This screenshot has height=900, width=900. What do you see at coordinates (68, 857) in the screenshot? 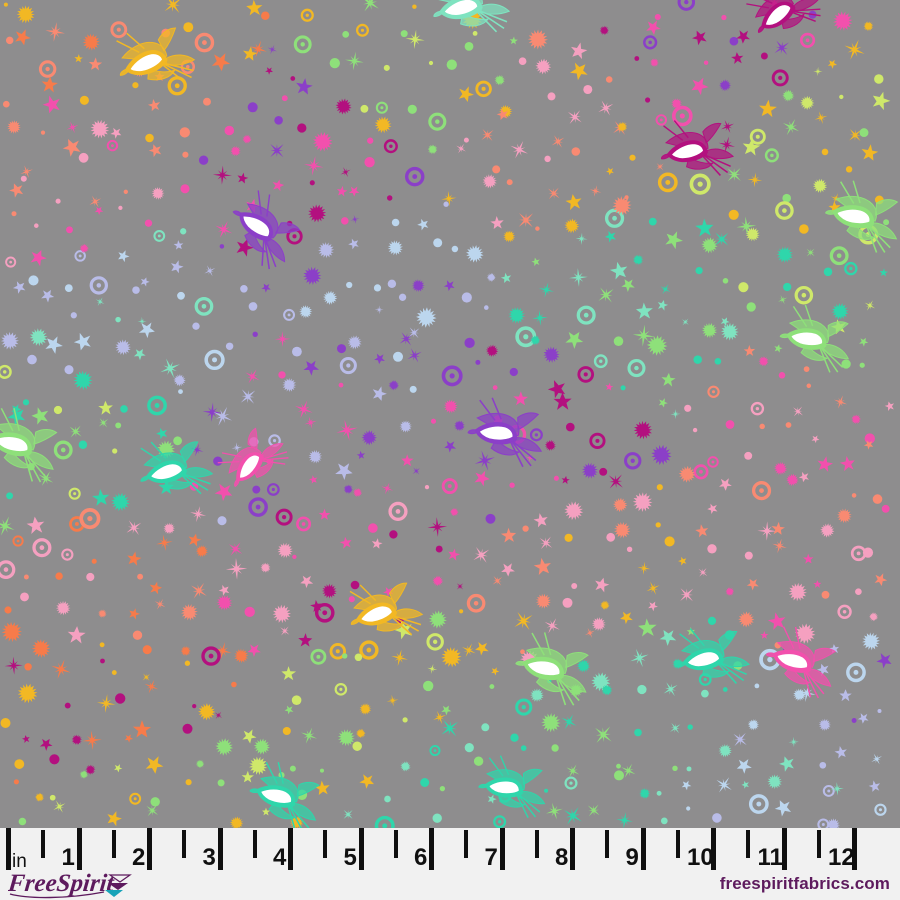
I see `ruler-label-1: 1` at bounding box center [68, 857].